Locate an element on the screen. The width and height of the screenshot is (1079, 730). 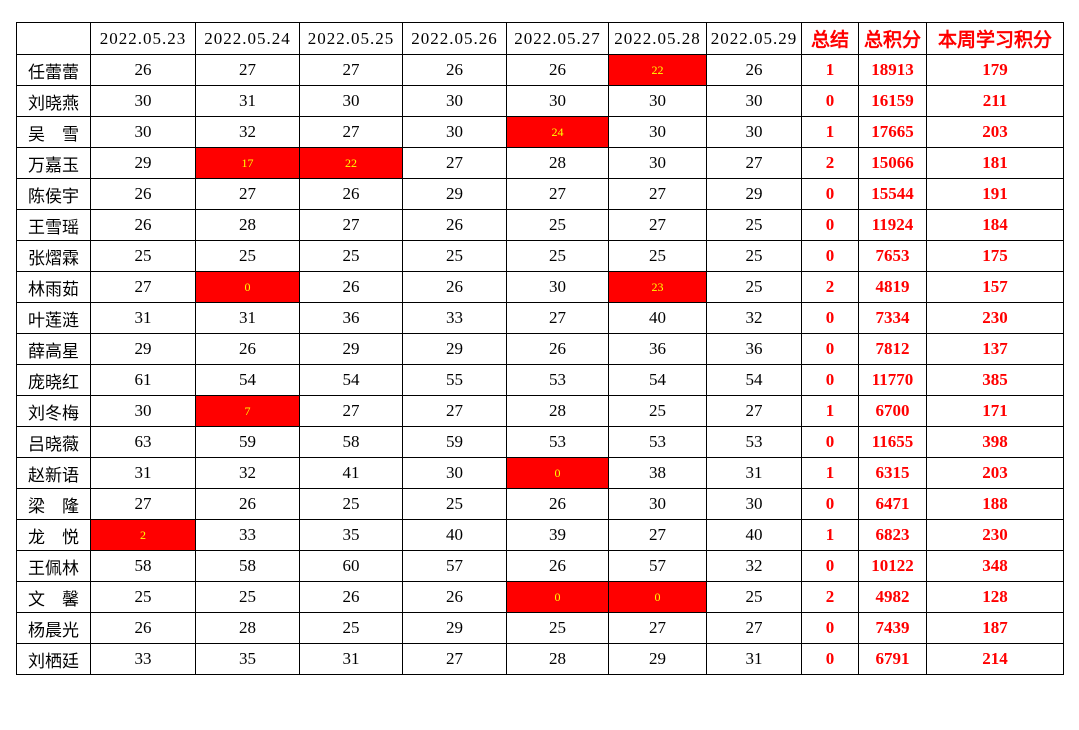
date-header-3: 2022.05.25 is located at coordinates (351, 38).